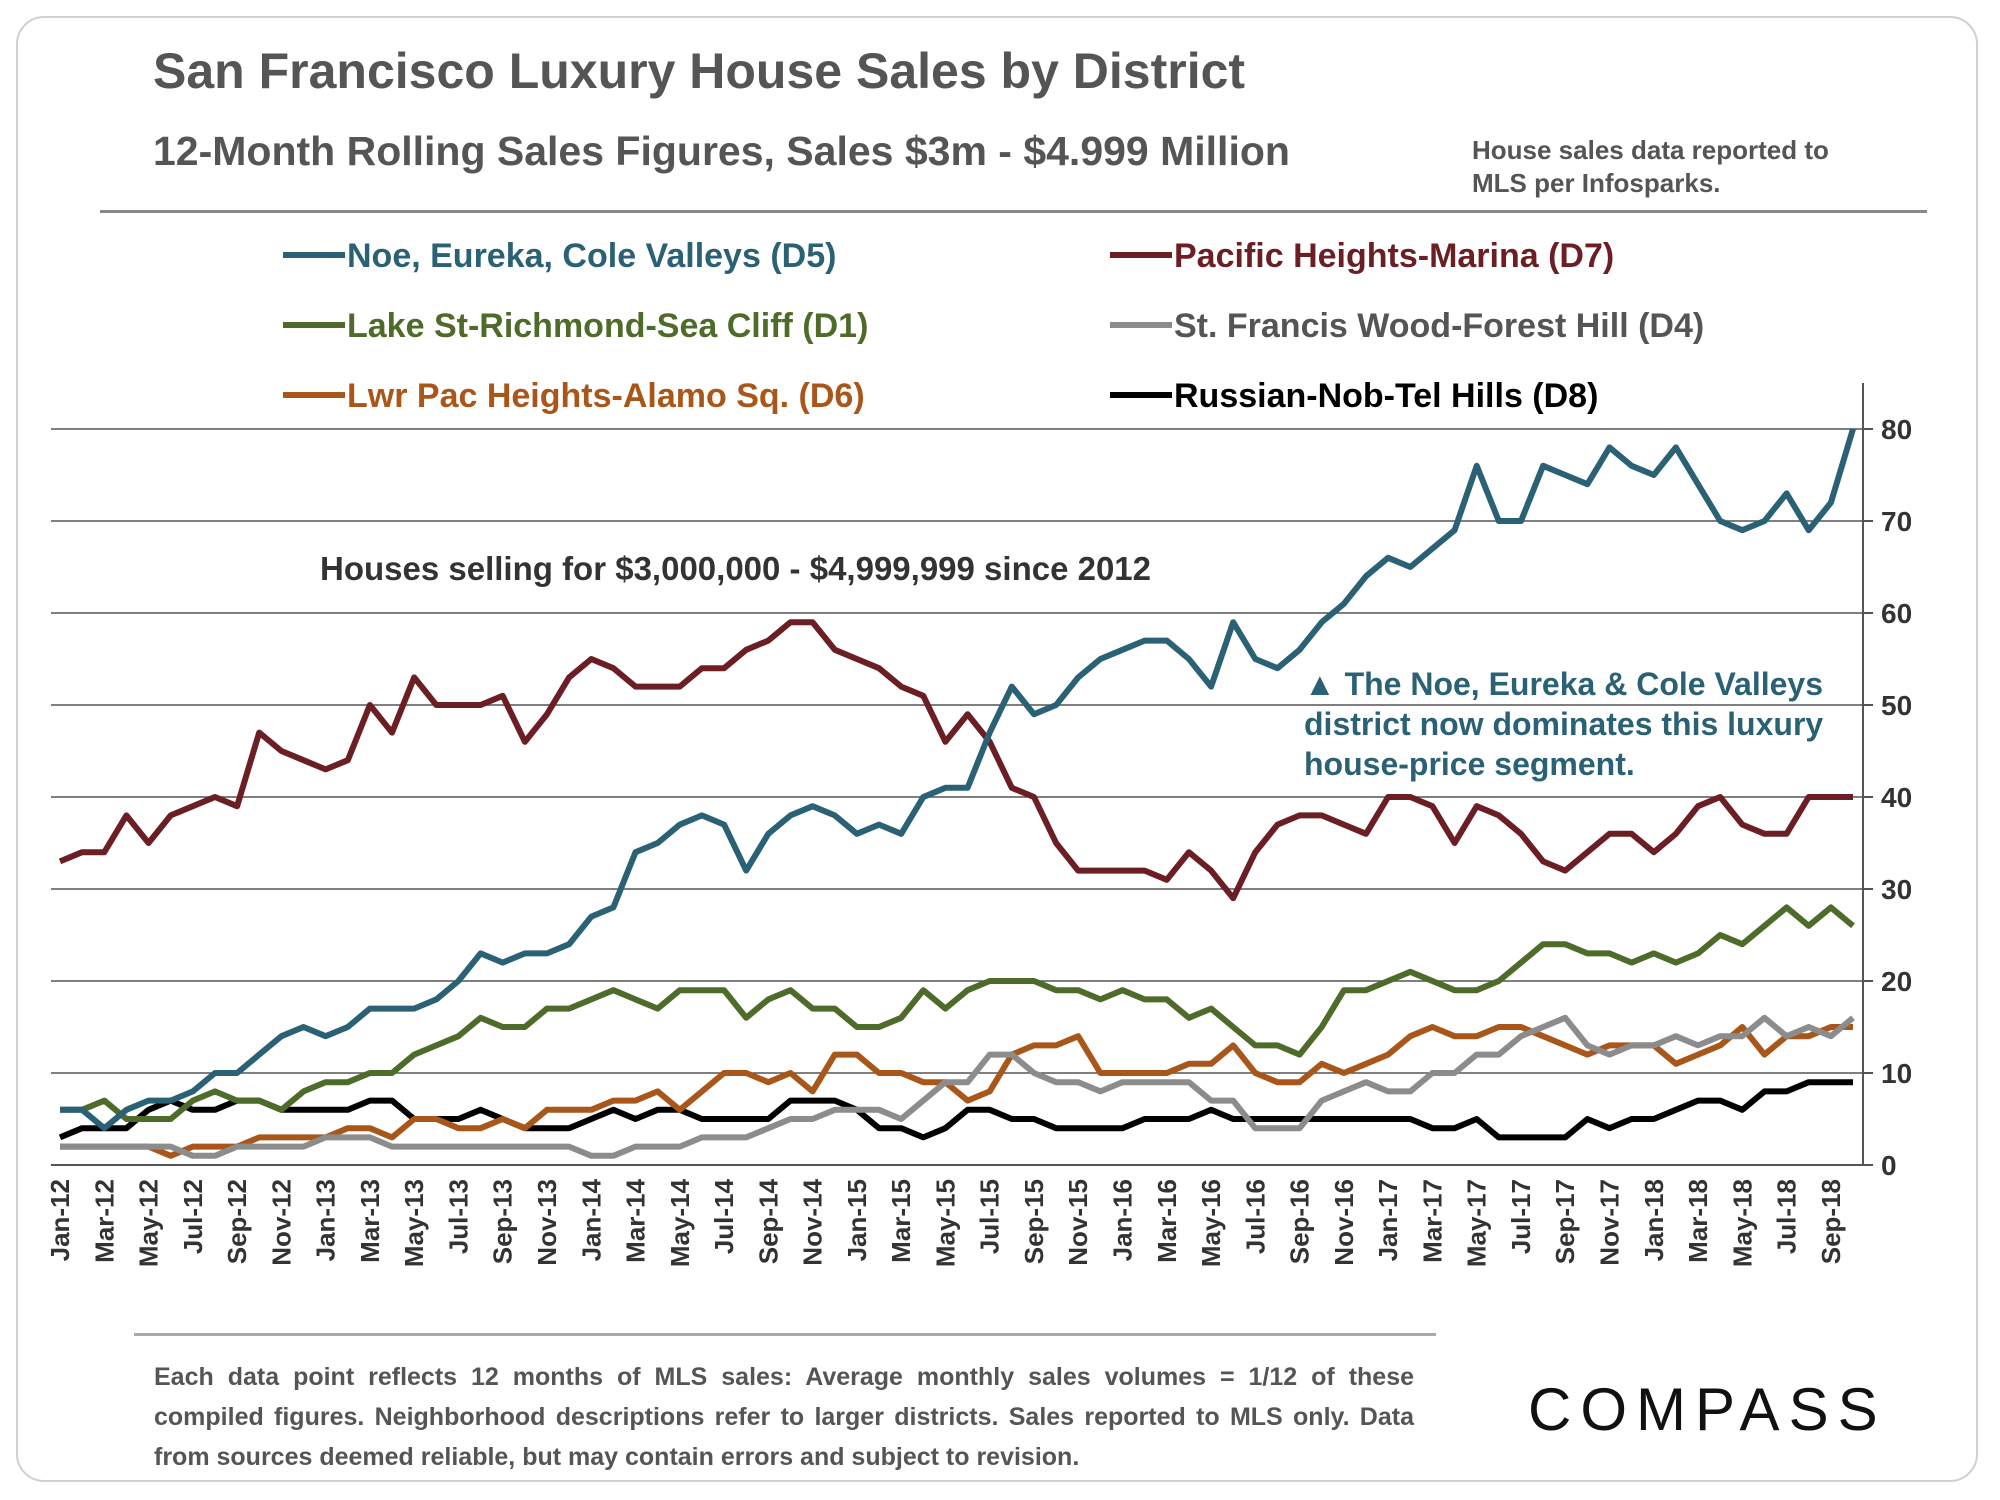 This screenshot has width=2000, height=1500. Describe the element at coordinates (606, 396) in the screenshot. I see `legend-label: Lwr Pac Heights-Alamo Sq. (D6)` at that location.